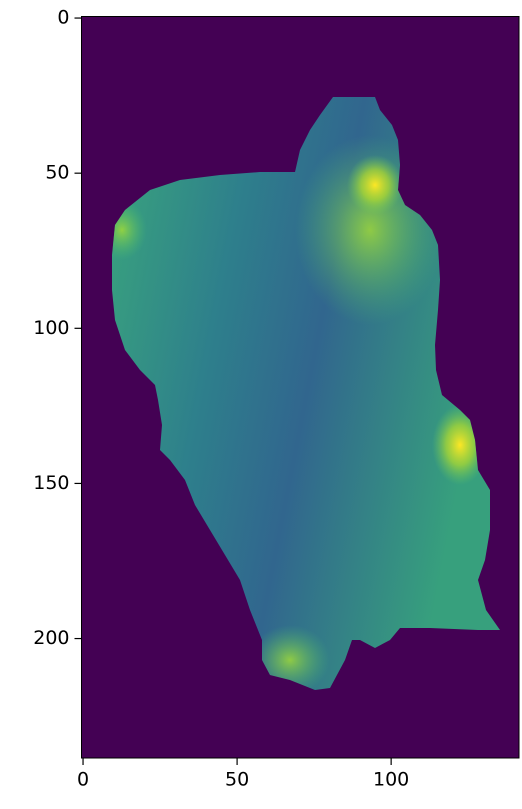  What do you see at coordinates (51, 328) in the screenshot?
I see `y-tick-label: 100` at bounding box center [51, 328].